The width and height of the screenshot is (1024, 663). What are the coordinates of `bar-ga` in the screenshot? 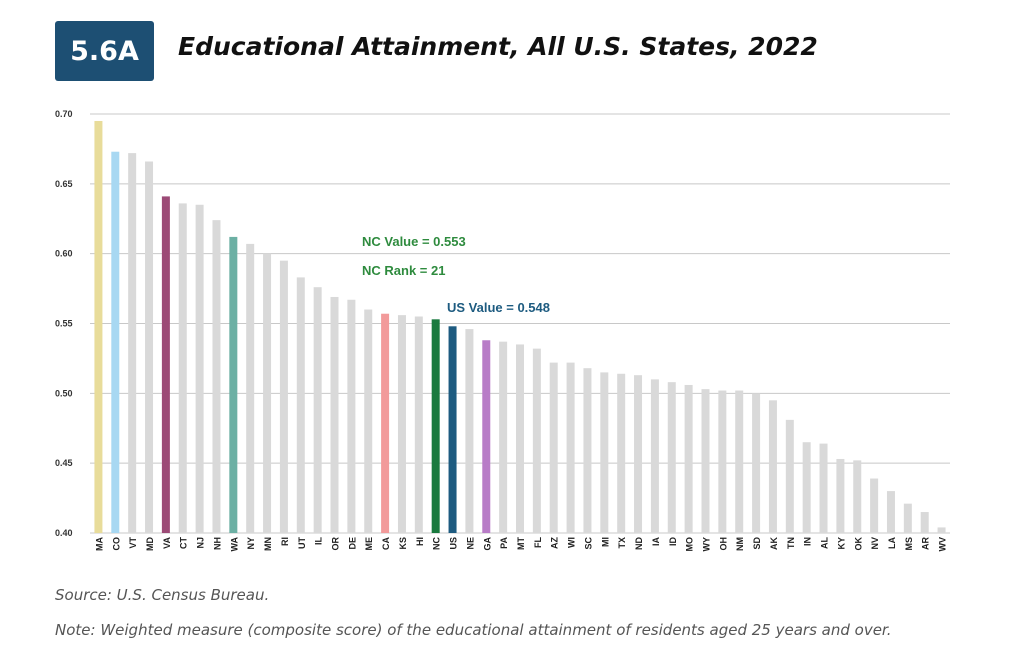 It's located at (486, 436).